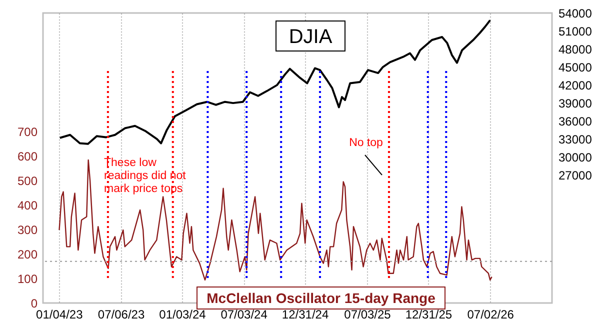  I want to click on x-tick-label: 07/06/23, so click(121, 315).